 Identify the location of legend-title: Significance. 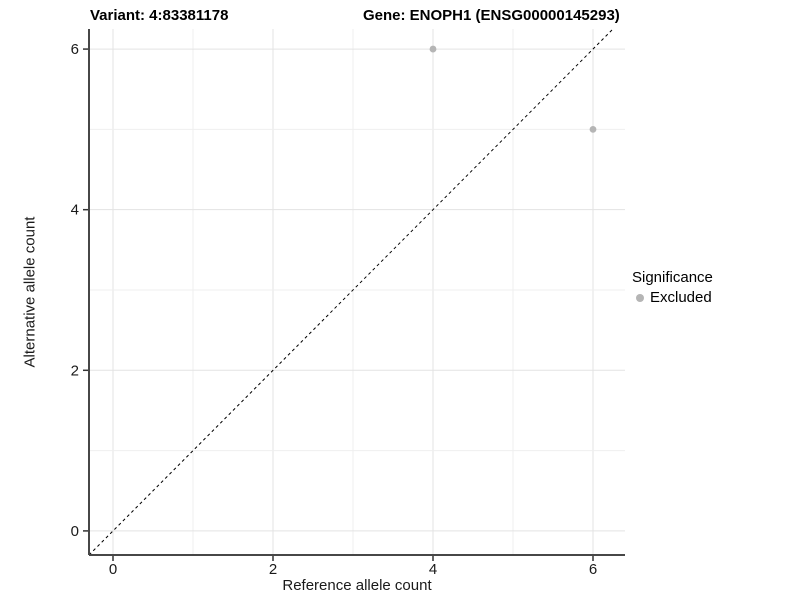
(672, 277).